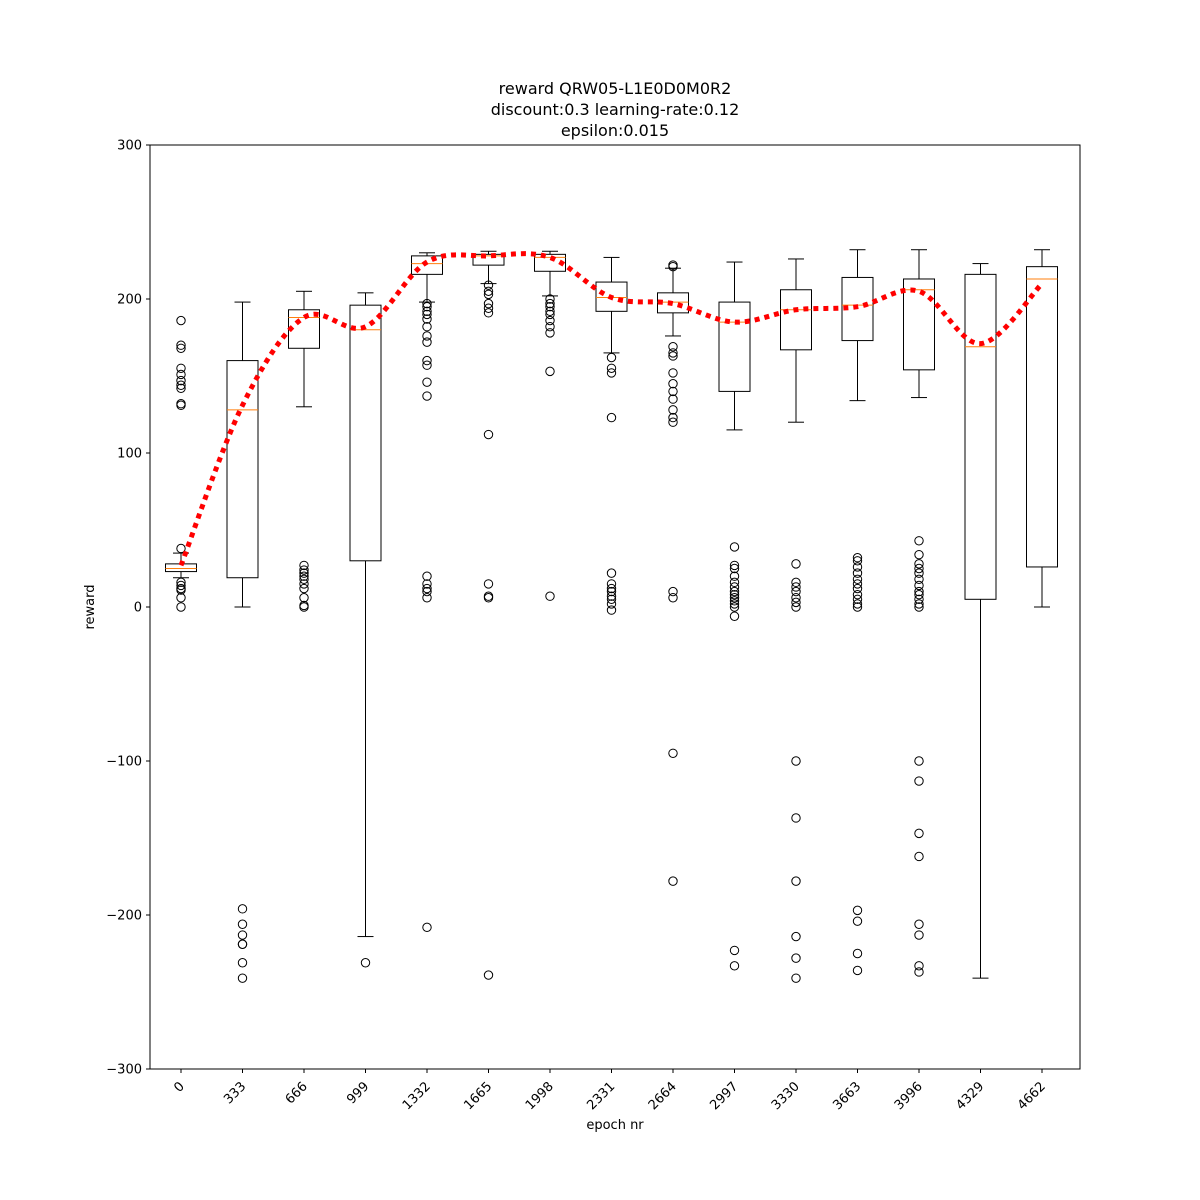 This screenshot has width=1200, height=1200. What do you see at coordinates (417, 1096) in the screenshot?
I see `x-tick-label: 1332` at bounding box center [417, 1096].